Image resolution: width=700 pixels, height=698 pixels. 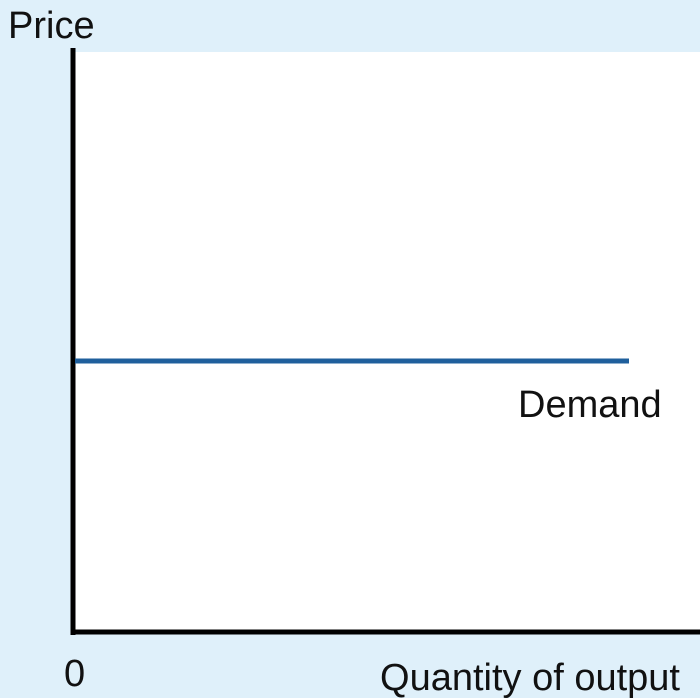 I want to click on y-axis-label: Price, so click(x=51, y=26).